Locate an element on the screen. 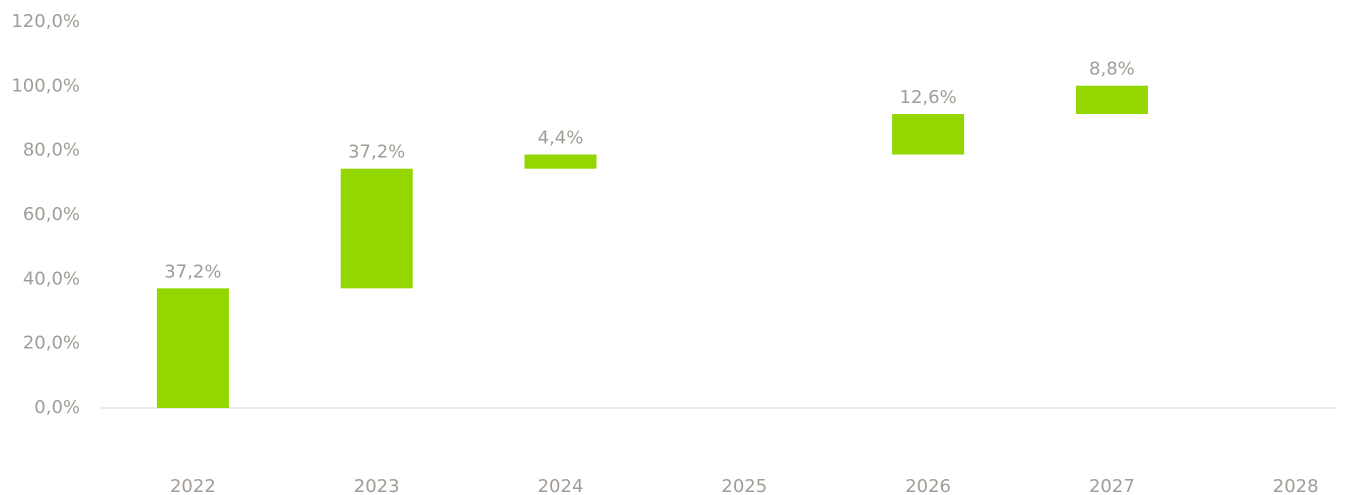 The image size is (1350, 495). y-tick-label: 80,0% is located at coordinates (51, 150).